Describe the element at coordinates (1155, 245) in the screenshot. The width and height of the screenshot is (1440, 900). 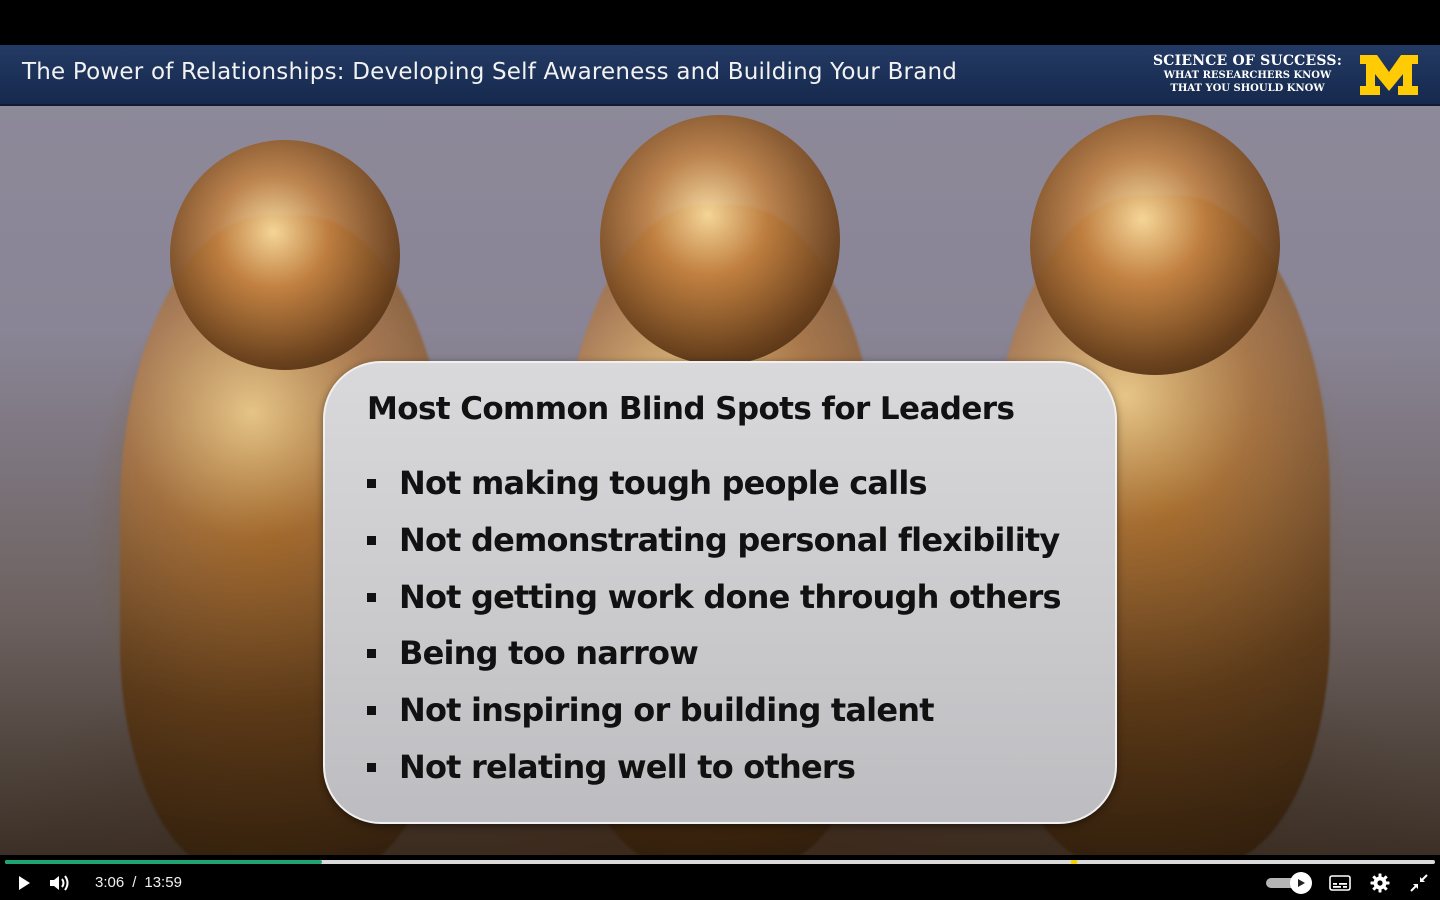
I see `right-monkey-head` at that location.